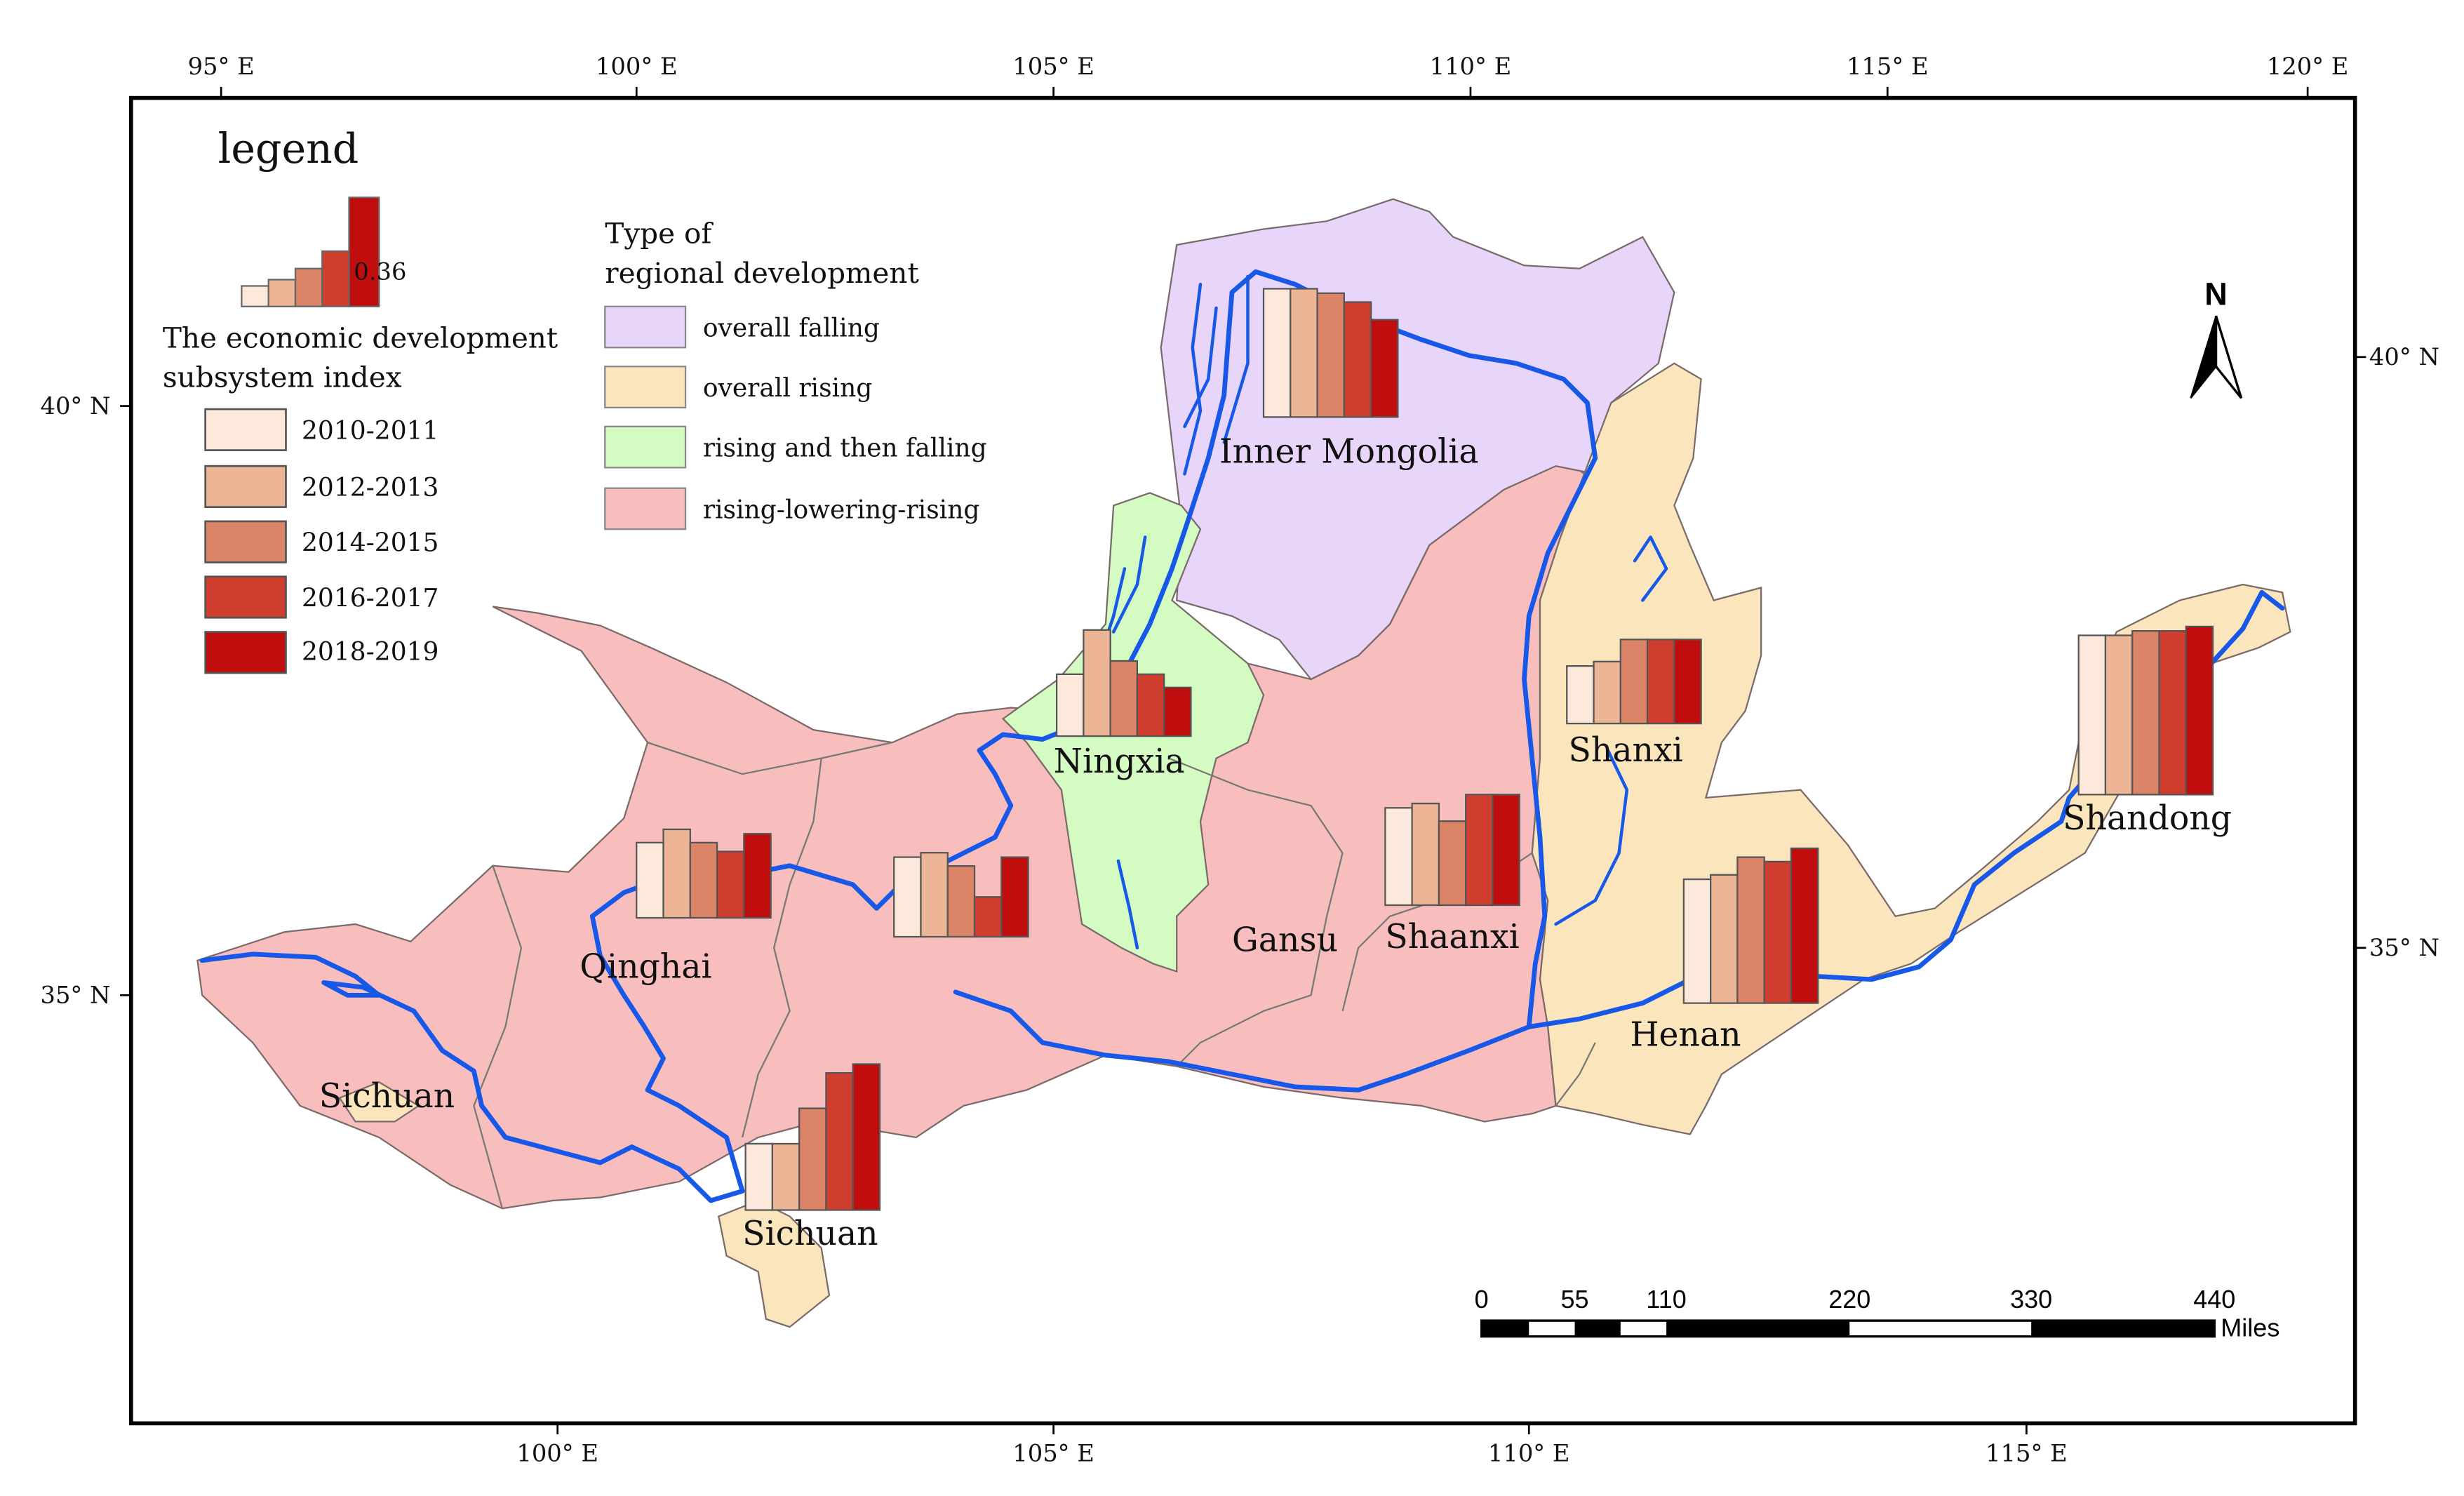  I want to click on legend-period-label: 2010-2011, so click(370, 431).